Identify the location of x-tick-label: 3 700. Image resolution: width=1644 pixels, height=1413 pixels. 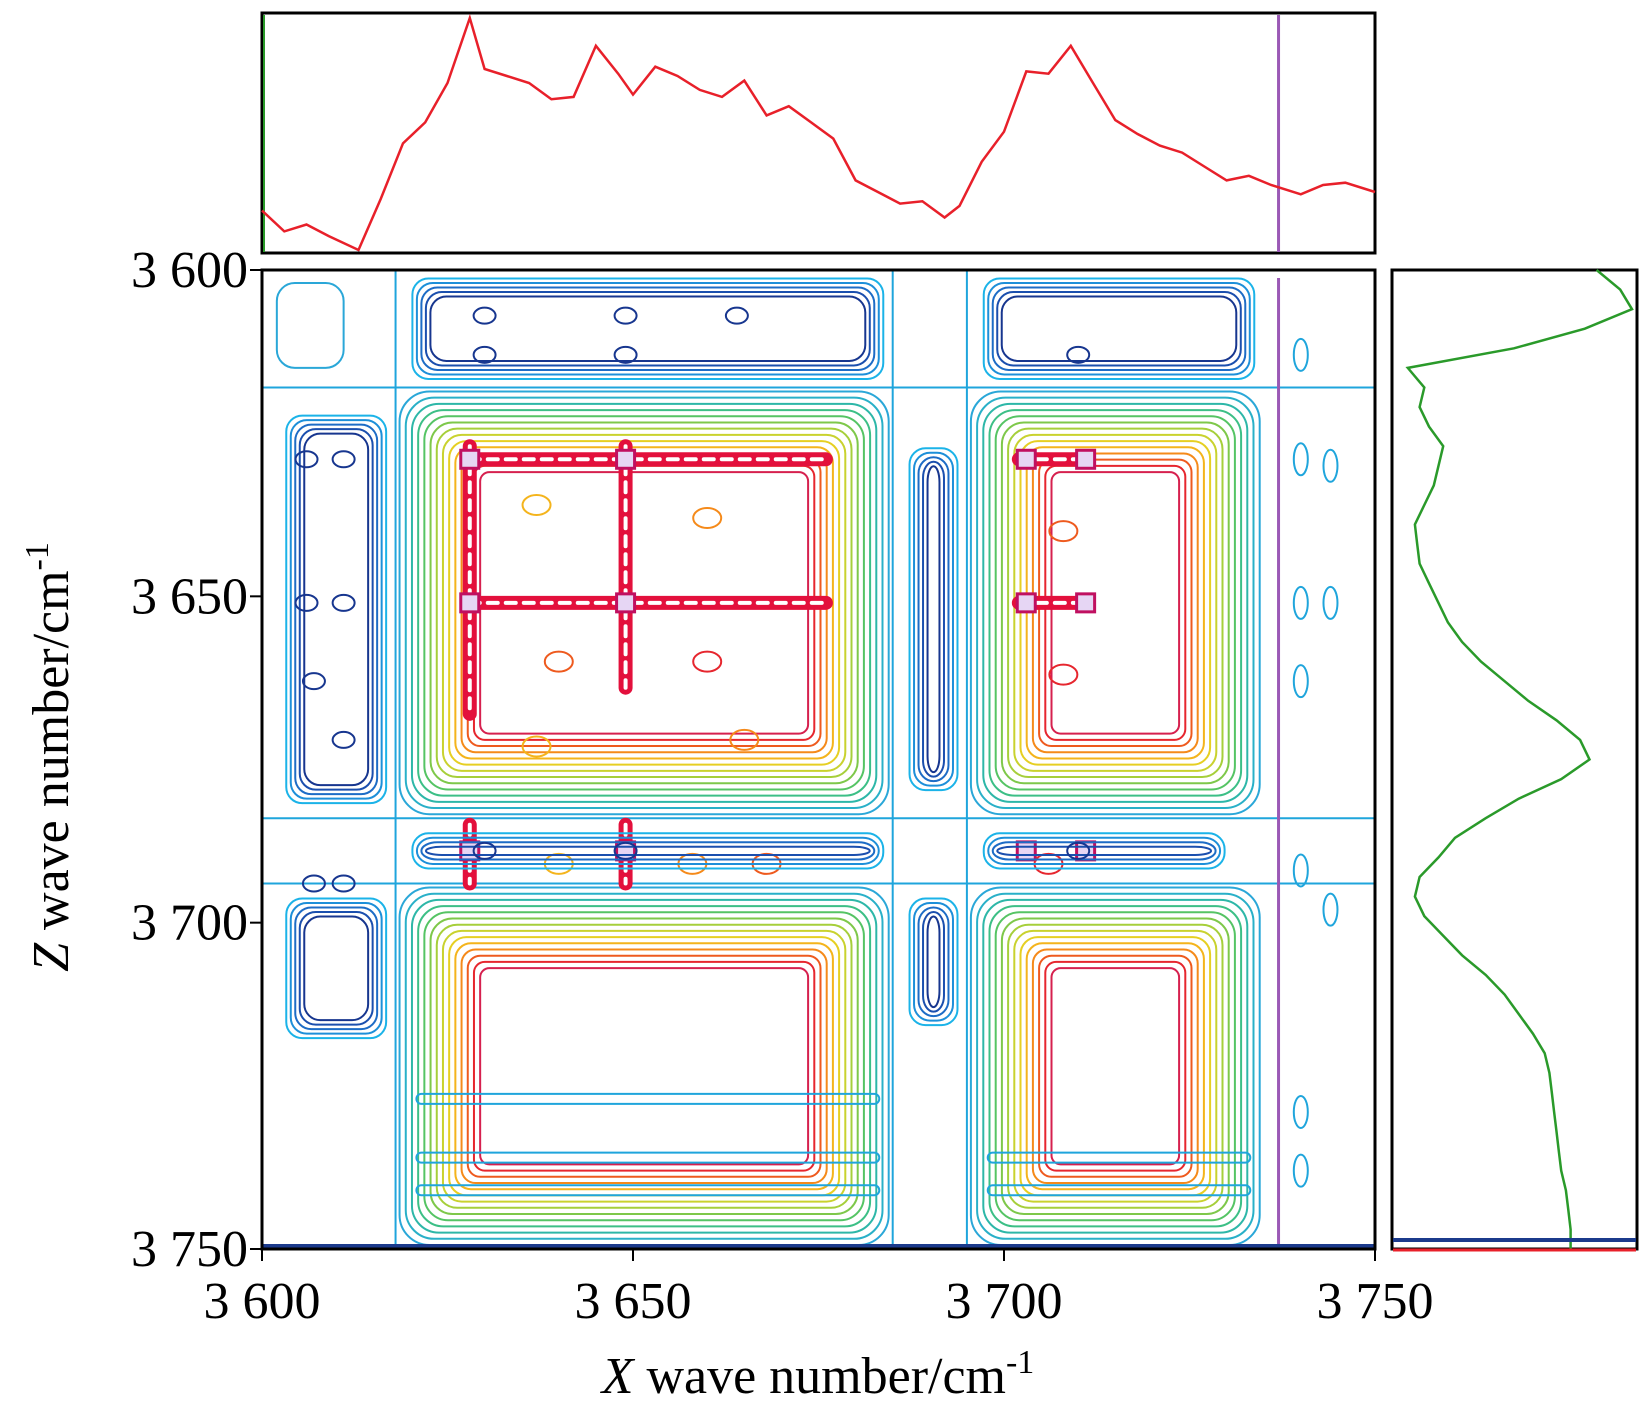
(1004, 1301).